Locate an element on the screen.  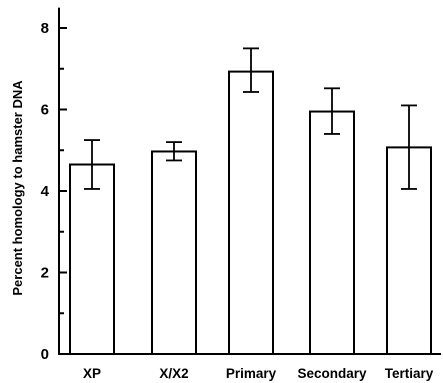
x-tick-labels: XP X/X2 Primary Secondary Tertiary is located at coordinates (258, 373).